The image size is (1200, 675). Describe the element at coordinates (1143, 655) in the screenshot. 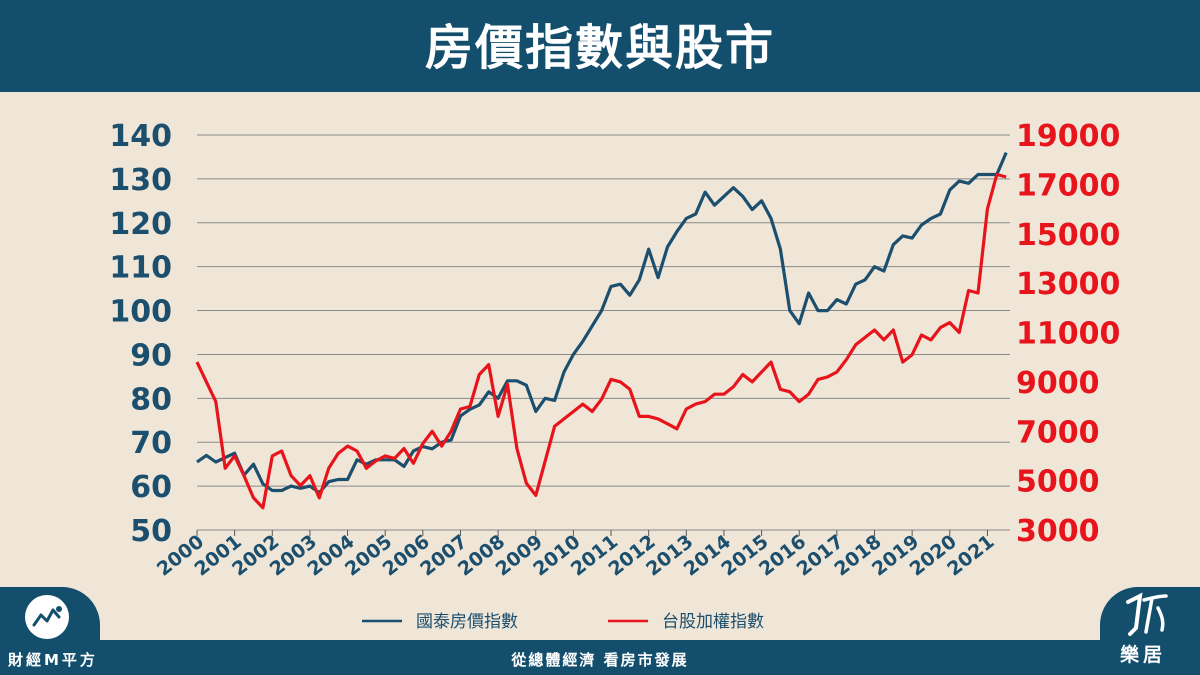

I see `footer-right-brand: 樂居` at that location.